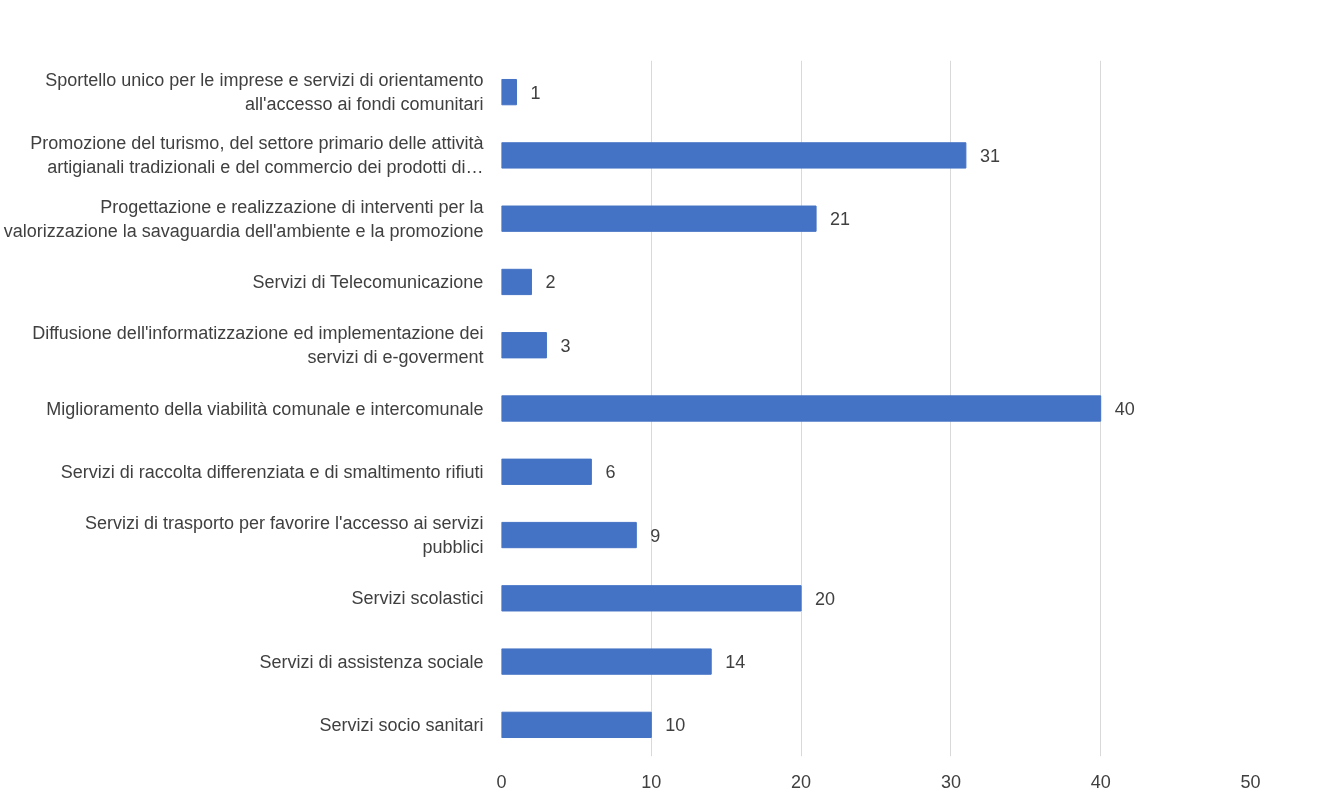 The height and width of the screenshot is (798, 1317). I want to click on x-tick-label: 30, so click(950, 781).